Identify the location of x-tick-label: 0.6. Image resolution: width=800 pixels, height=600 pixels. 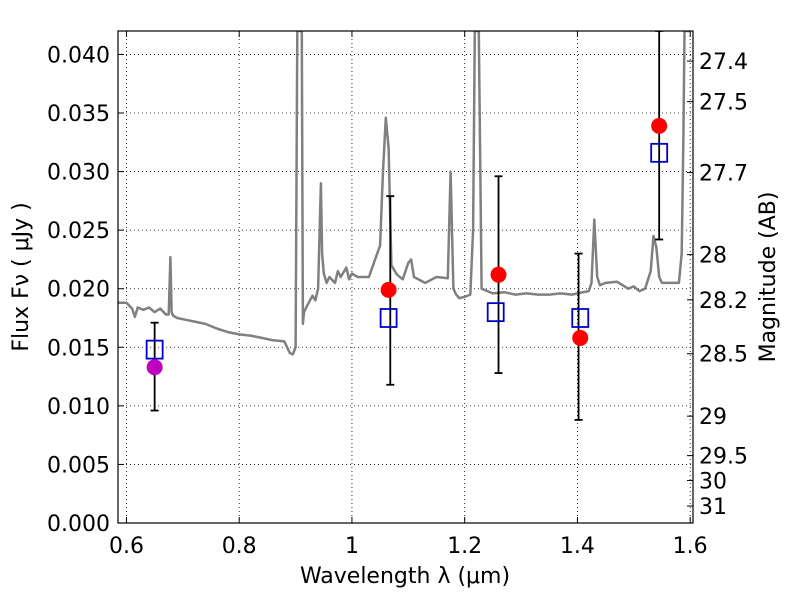
(126, 546).